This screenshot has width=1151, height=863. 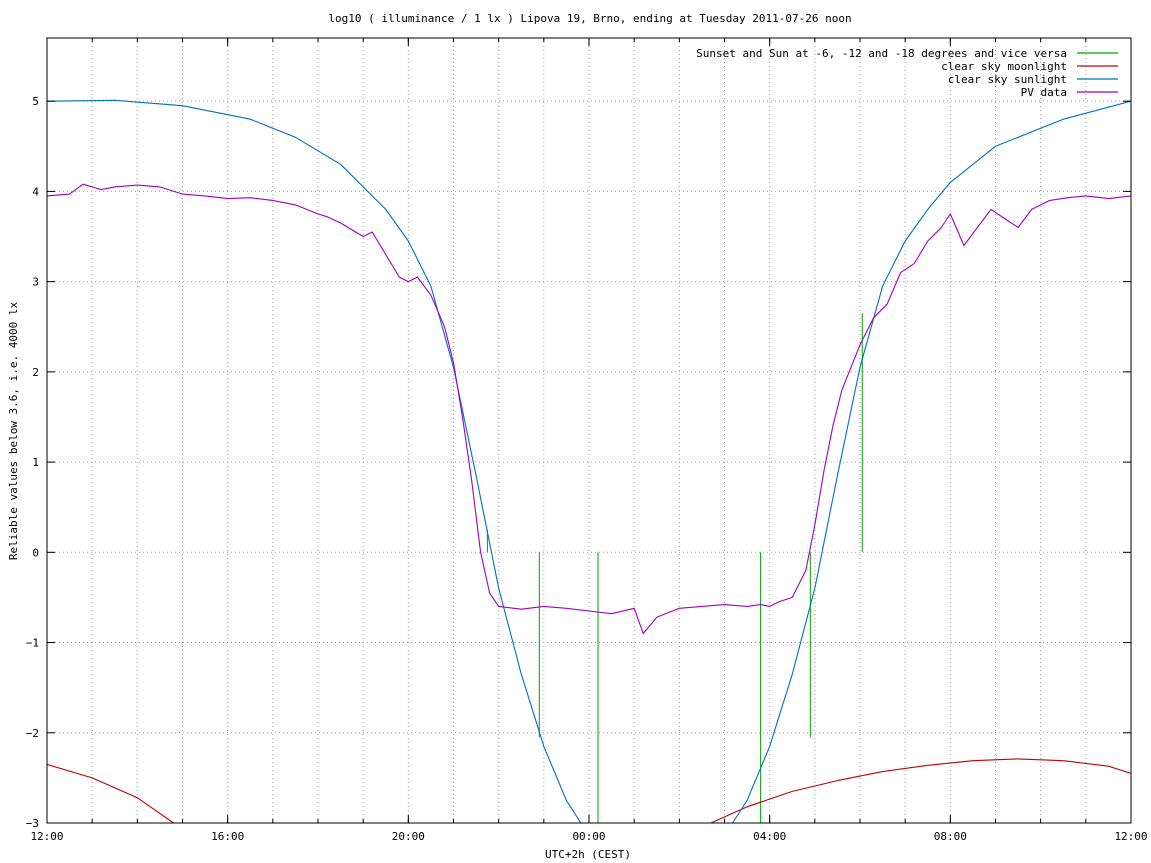 I want to click on y-tick-label: −1, so click(x=32, y=643).